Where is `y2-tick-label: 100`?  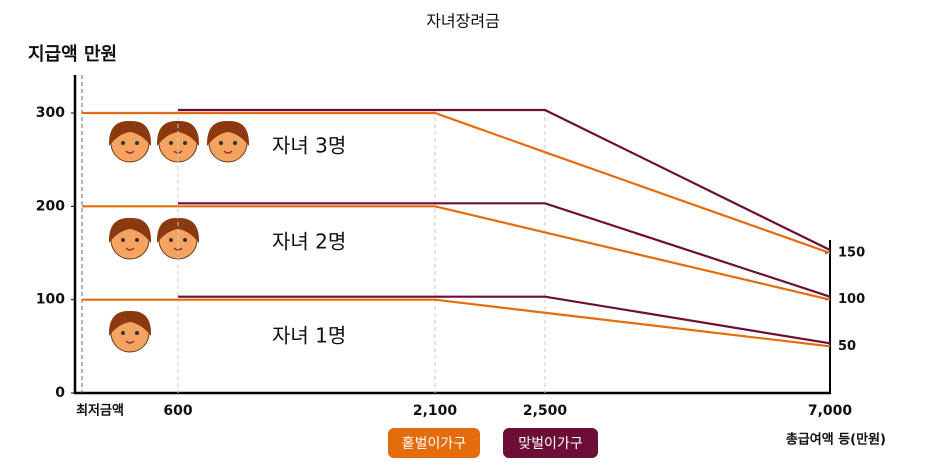
y2-tick-label: 100 is located at coordinates (851, 299).